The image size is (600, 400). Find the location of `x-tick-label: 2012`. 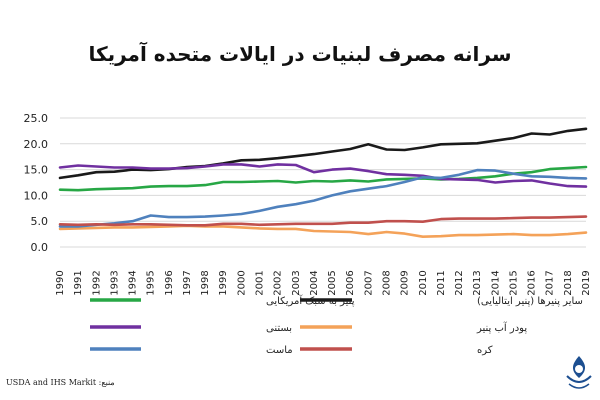

x-tick-label: 2012 is located at coordinates (459, 282).